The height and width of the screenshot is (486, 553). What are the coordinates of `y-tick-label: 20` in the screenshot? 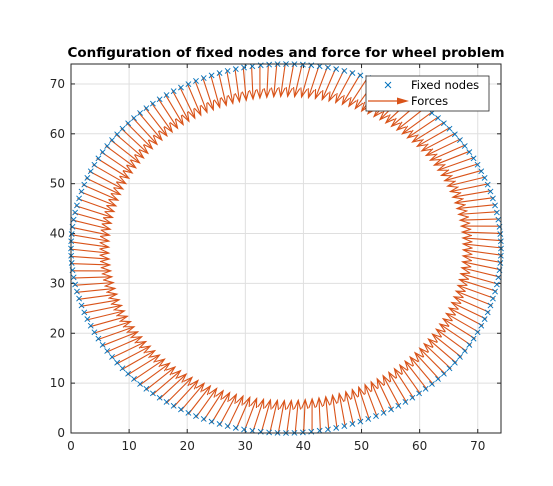 It's located at (57, 333).